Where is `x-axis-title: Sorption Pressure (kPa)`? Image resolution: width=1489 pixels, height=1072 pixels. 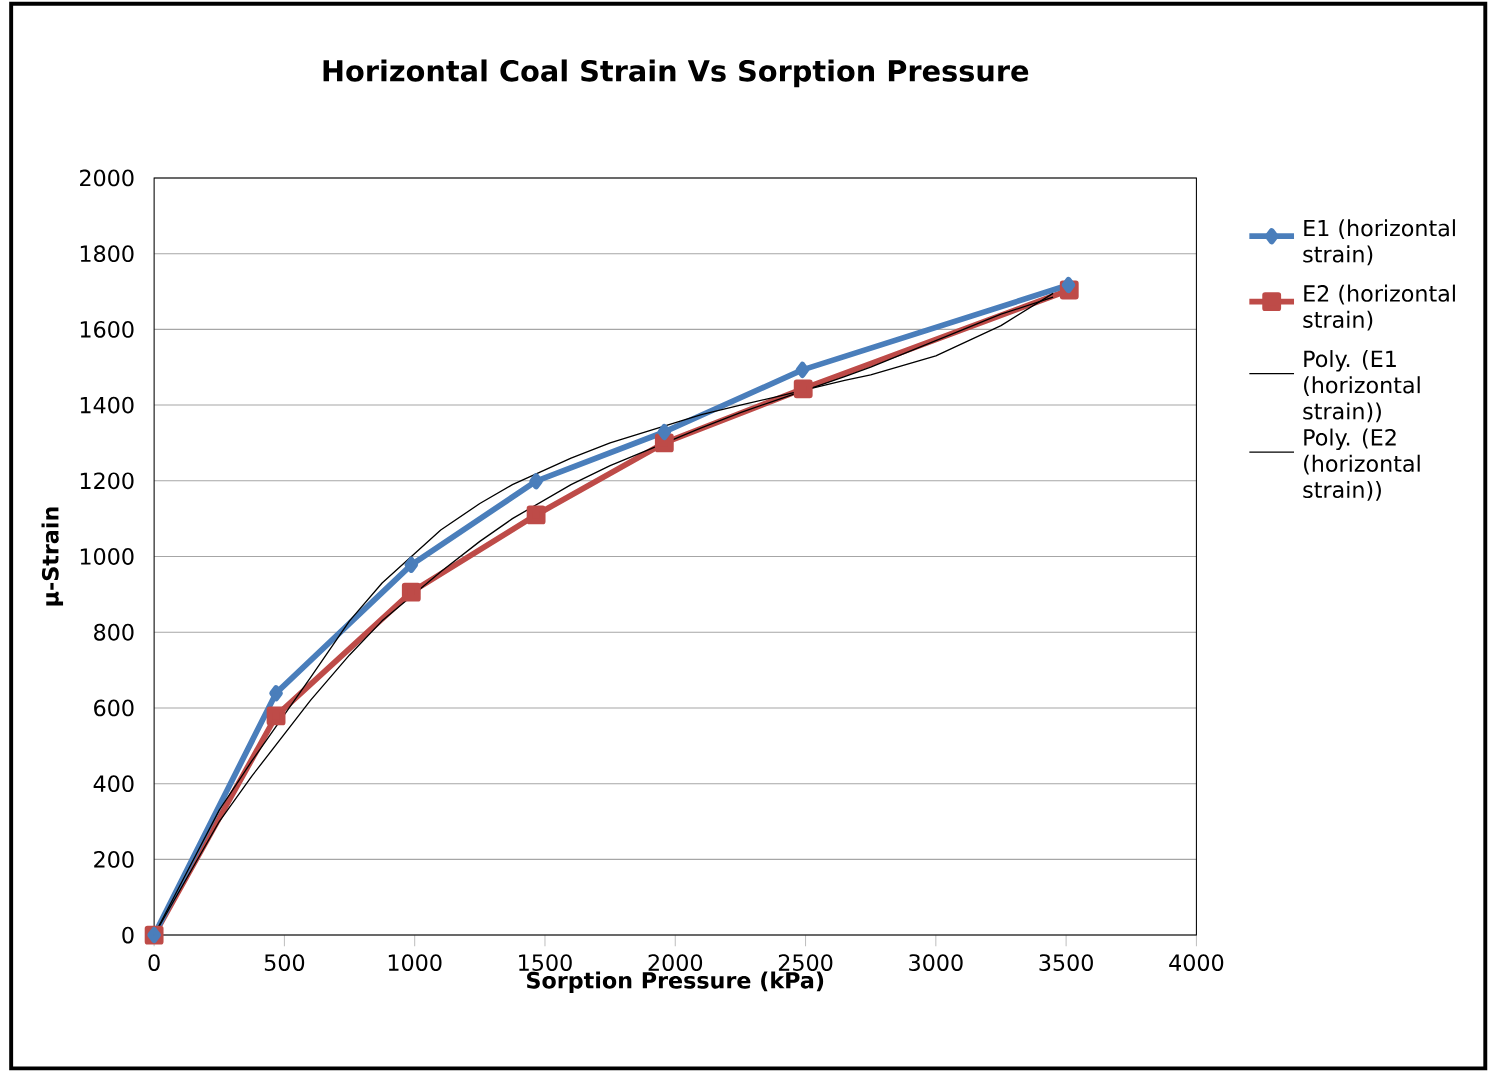 x-axis-title: Sorption Pressure (kPa) is located at coordinates (675, 982).